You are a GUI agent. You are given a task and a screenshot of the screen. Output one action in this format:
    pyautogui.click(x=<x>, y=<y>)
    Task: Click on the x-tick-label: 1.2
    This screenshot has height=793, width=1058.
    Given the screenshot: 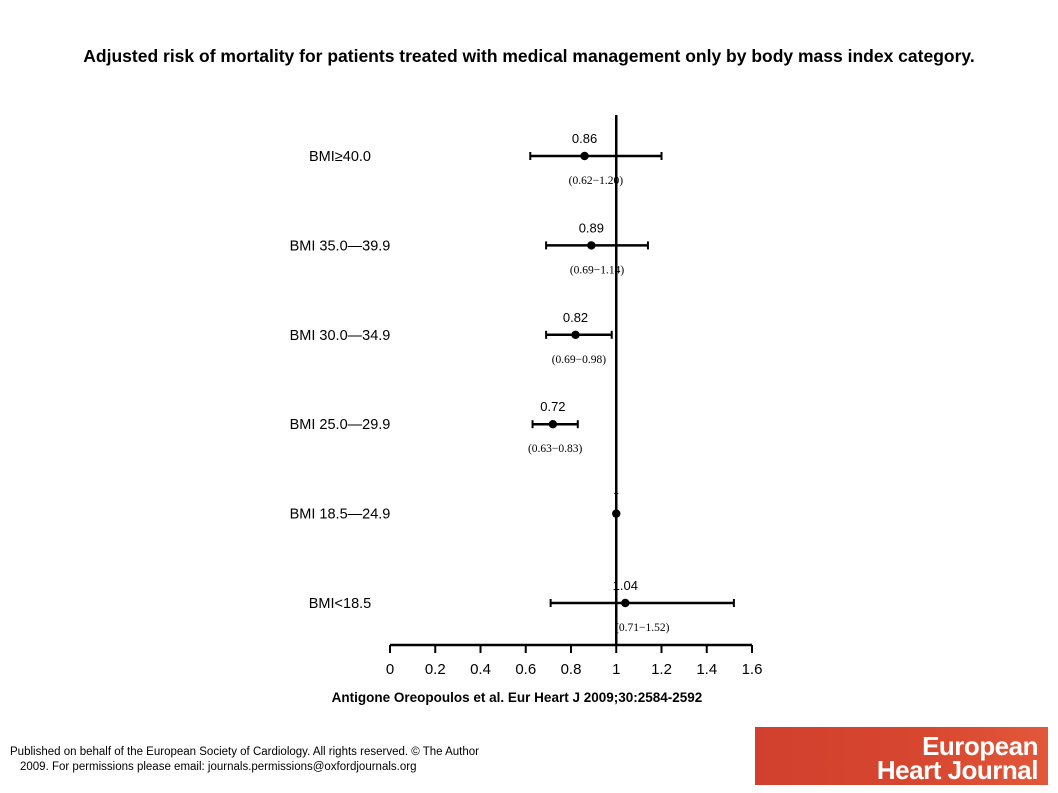 What is the action you would take?
    pyautogui.click(x=661, y=669)
    